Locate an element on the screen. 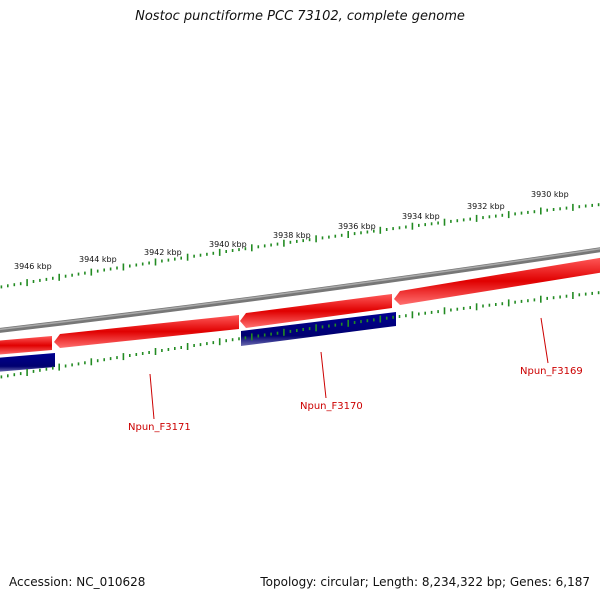  tick-label: 3946 kbp is located at coordinates (33, 266).